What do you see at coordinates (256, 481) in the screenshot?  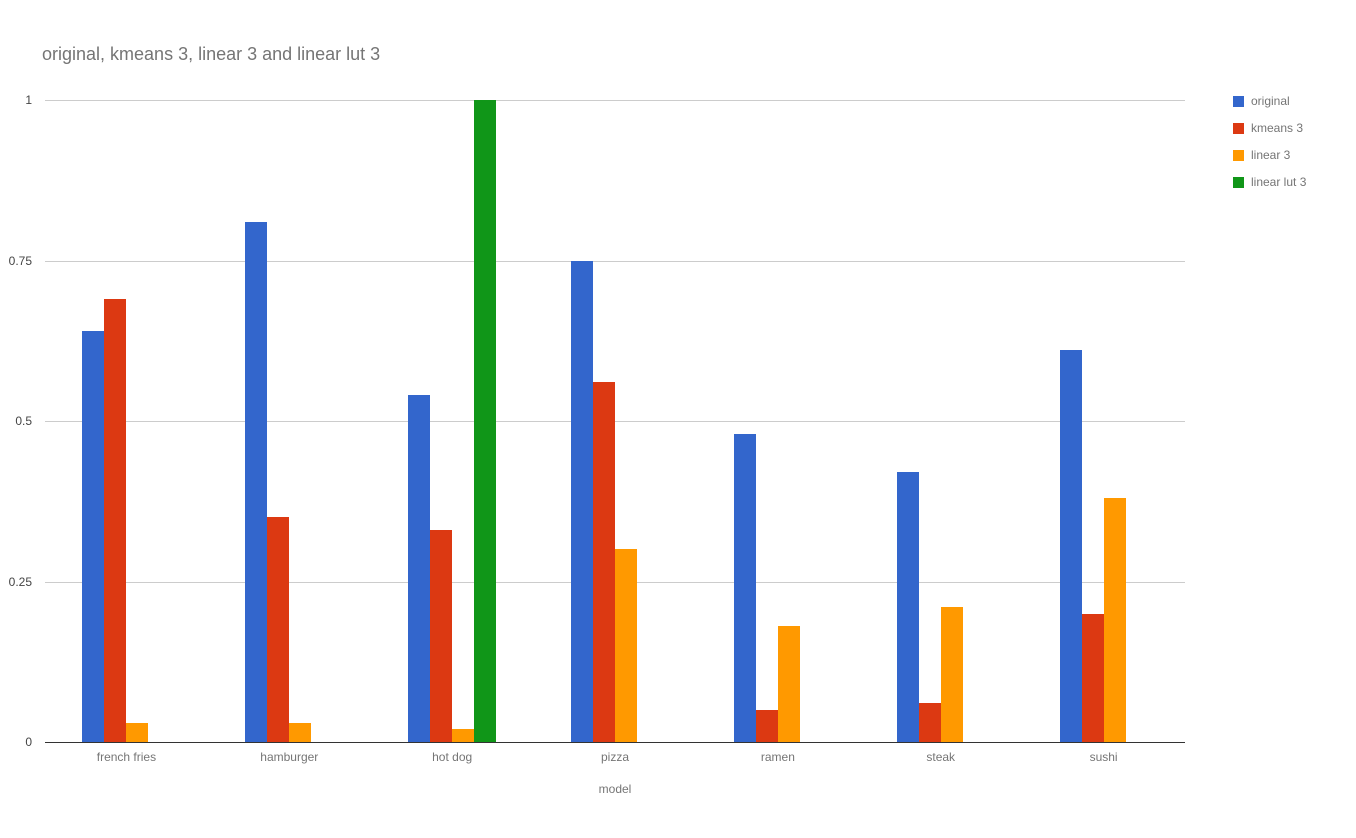 I see `bar-original-hamburger` at bounding box center [256, 481].